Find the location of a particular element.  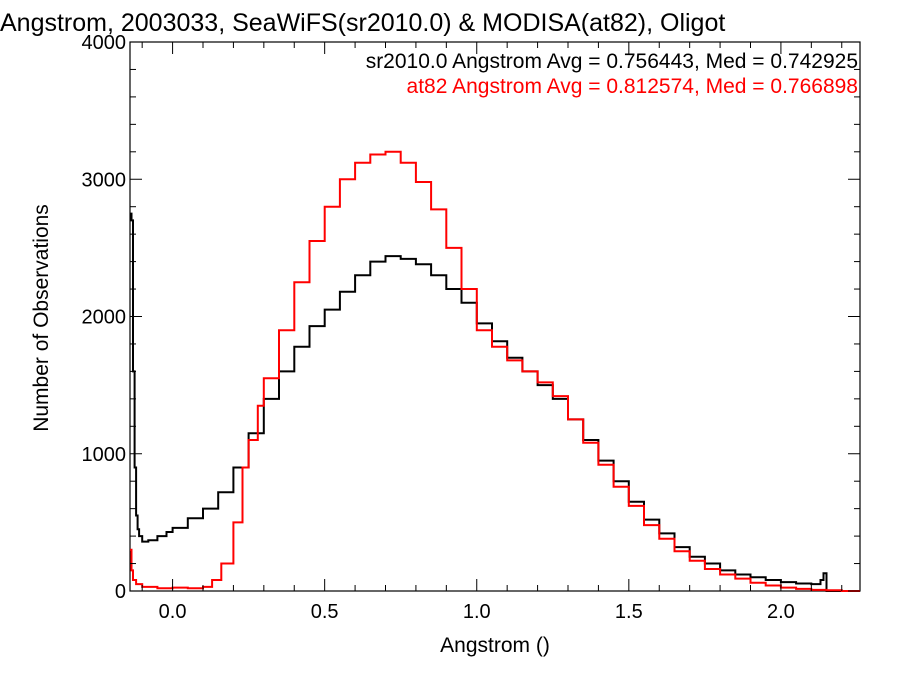

y-tick-label: 0 is located at coordinates (120, 592).